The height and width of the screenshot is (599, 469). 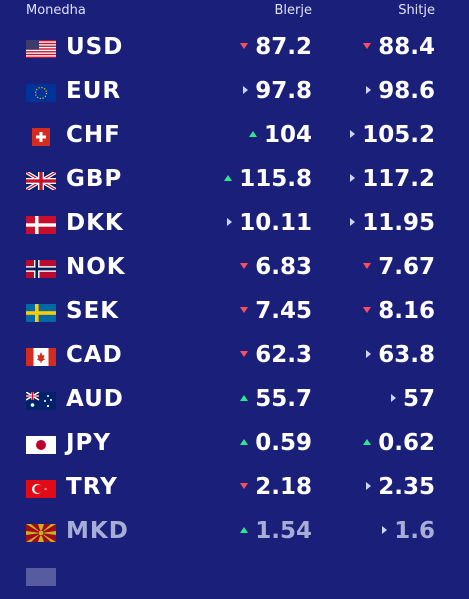 I want to click on buy-value: 6.83, so click(x=276, y=267).